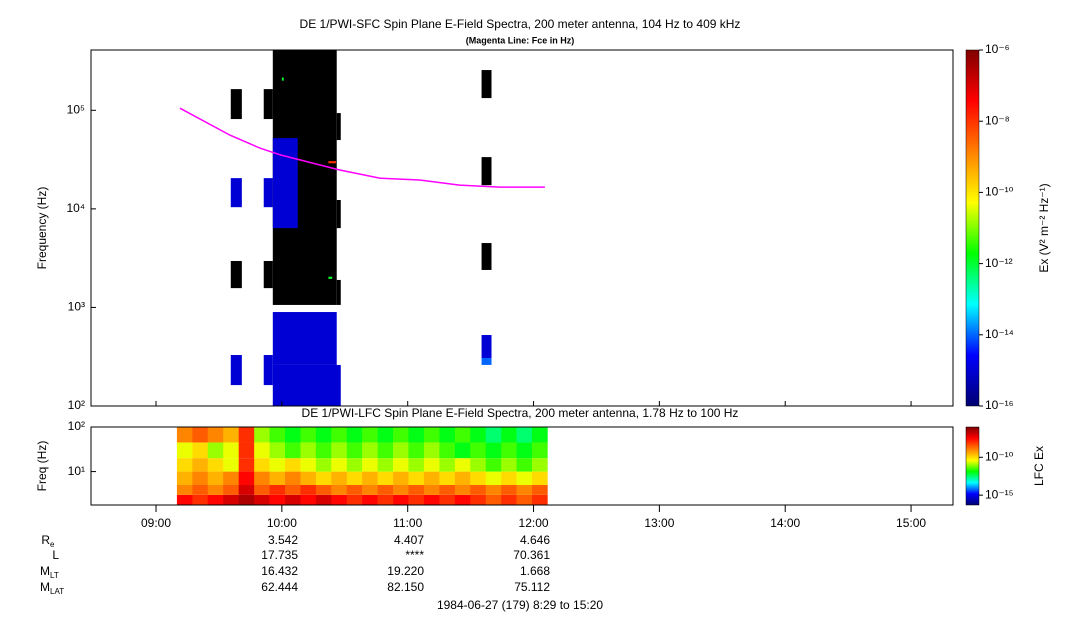 The width and height of the screenshot is (1083, 620). Describe the element at coordinates (999, 263) in the screenshot. I see `colorbar-tick-label: 10⁻¹²` at that location.